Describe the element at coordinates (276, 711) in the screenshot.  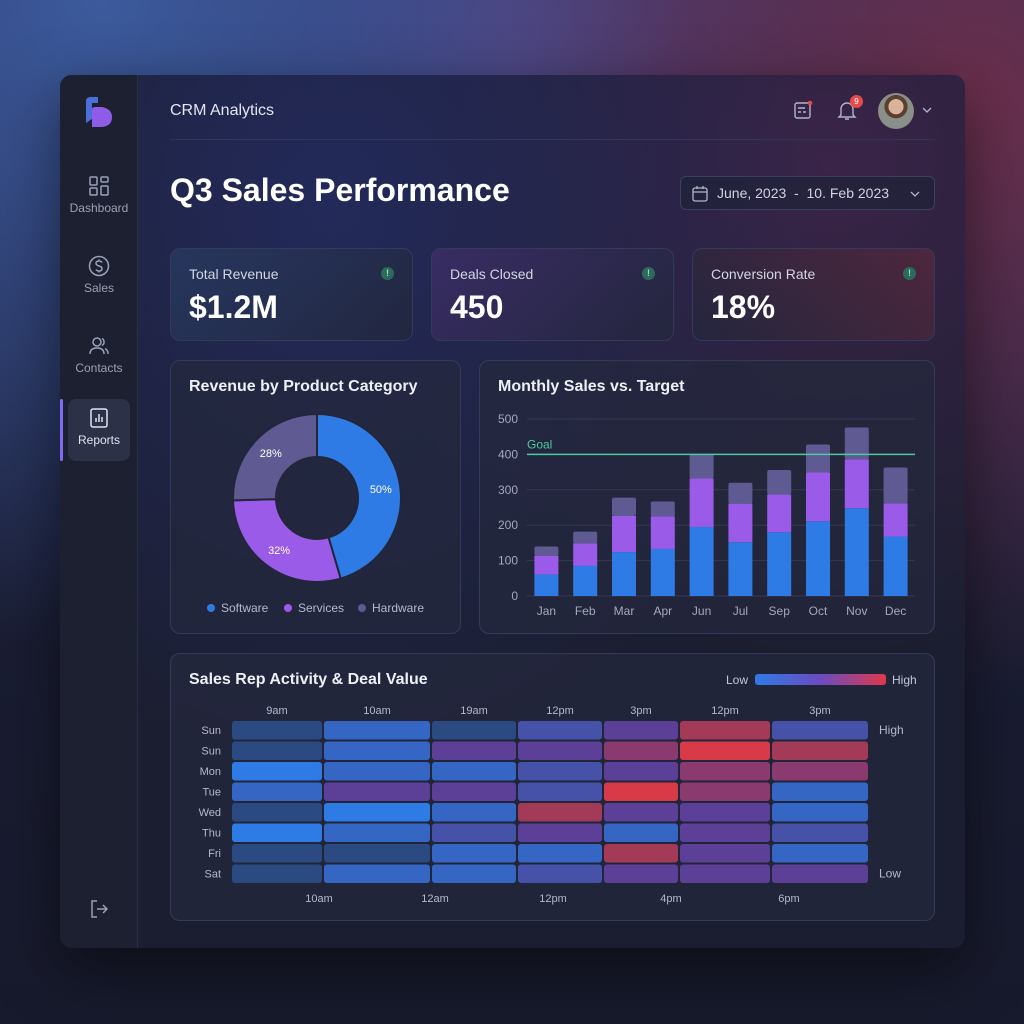
I see `column-label-top: 9am` at that location.